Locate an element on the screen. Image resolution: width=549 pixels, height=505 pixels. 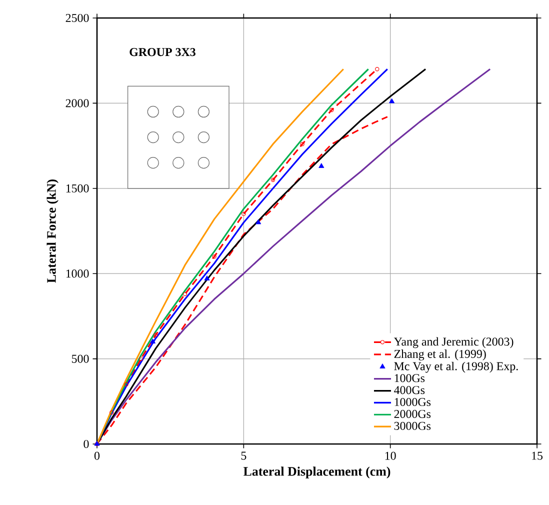
y-tick-label: 0 is located at coordinates (86, 444).